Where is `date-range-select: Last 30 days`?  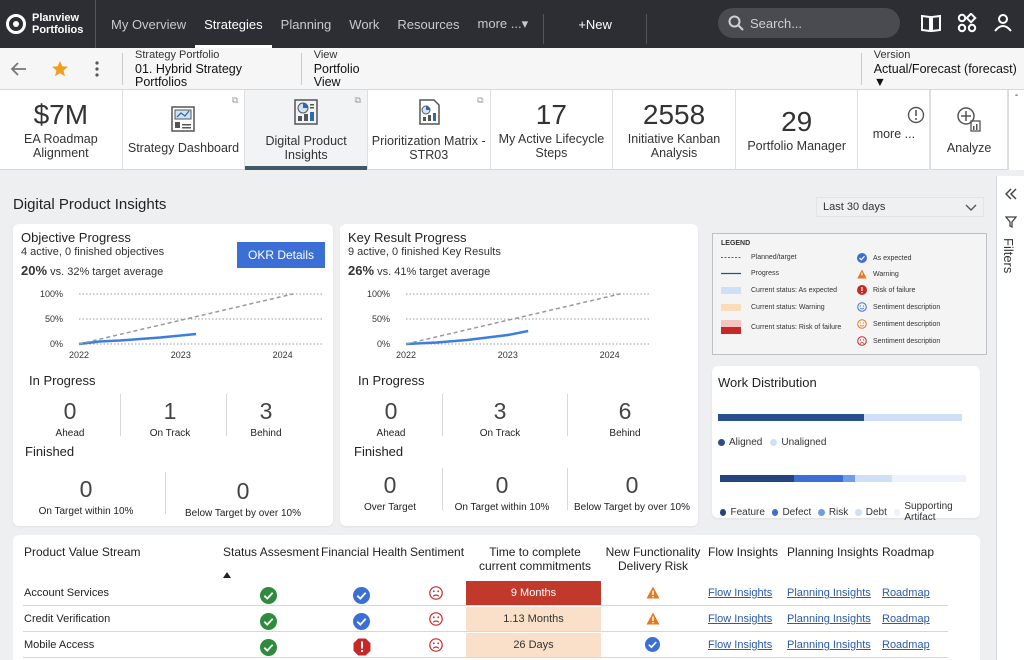 date-range-select: Last 30 days is located at coordinates (900, 207).